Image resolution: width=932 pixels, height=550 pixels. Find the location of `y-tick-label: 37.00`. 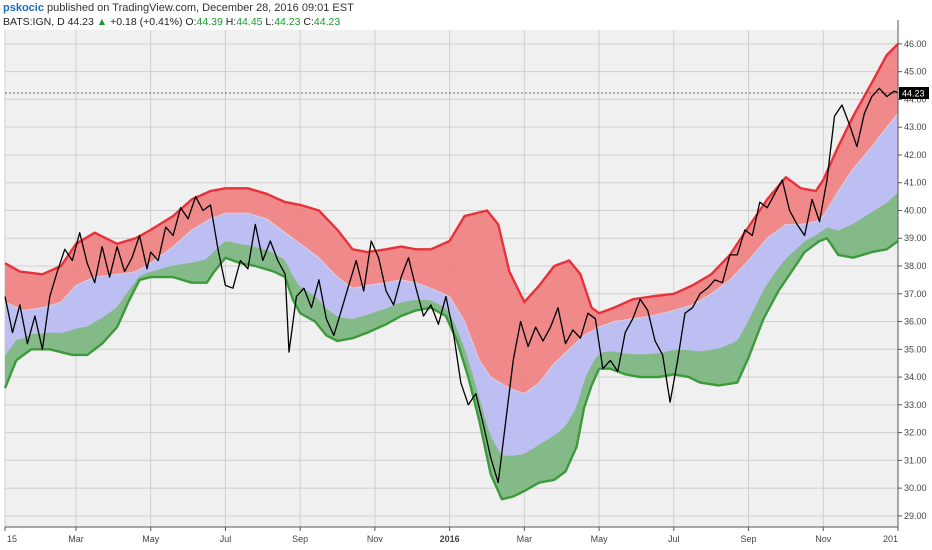

y-tick-label: 37.00 is located at coordinates (915, 294).